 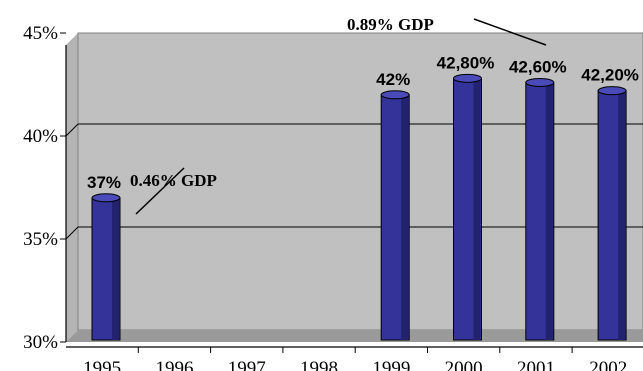 I want to click on y-tick-label: 40%, so click(x=40, y=136).